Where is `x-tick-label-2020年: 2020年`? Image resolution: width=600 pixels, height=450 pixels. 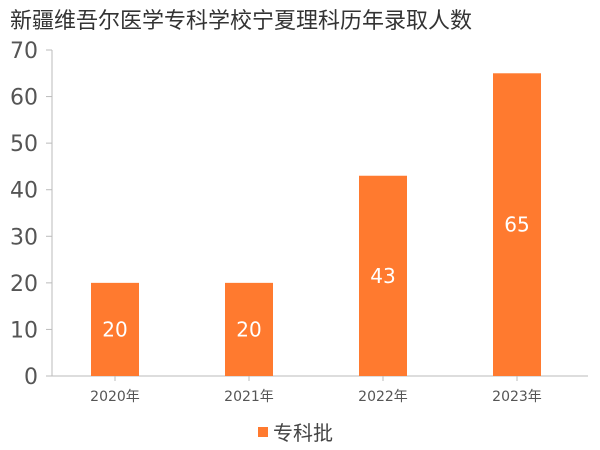 x-tick-label-2020年: 2020年 is located at coordinates (115, 397).